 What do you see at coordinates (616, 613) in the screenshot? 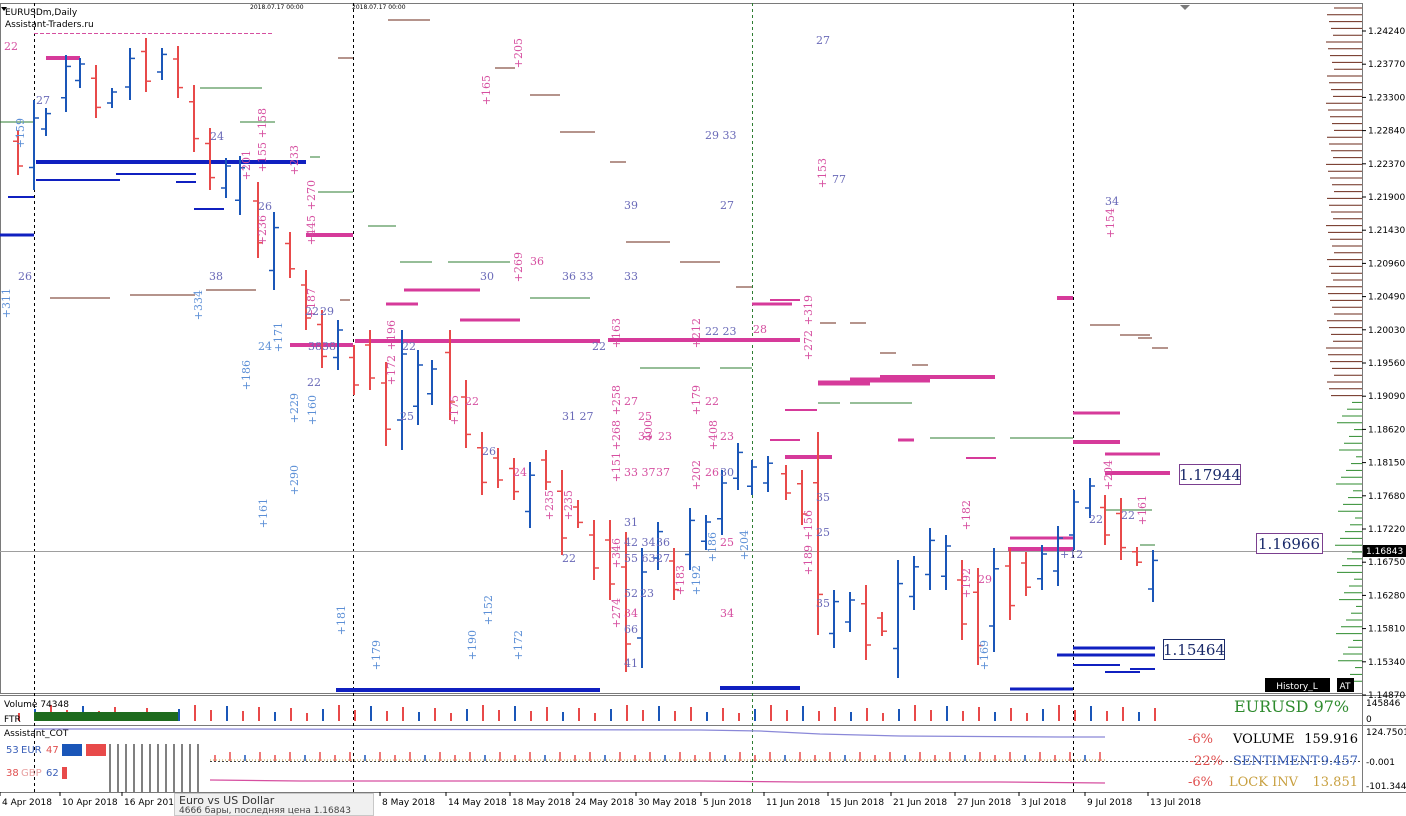
I see `chart-annotation: +274` at bounding box center [616, 613].